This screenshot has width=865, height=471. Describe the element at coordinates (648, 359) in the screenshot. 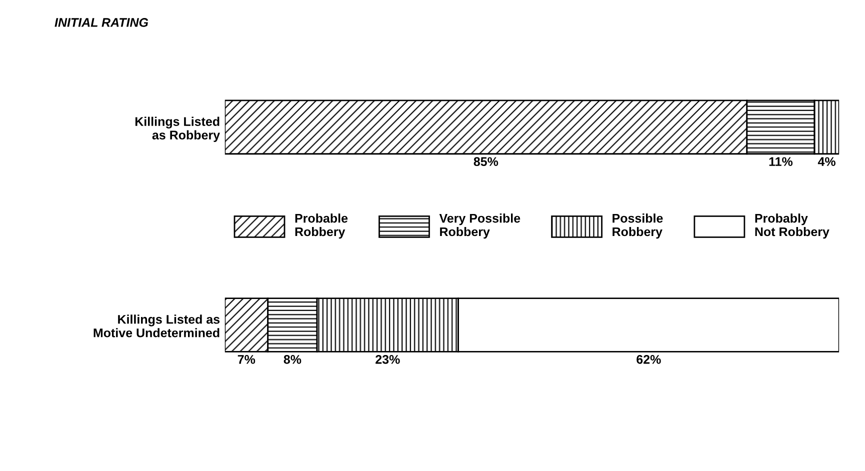

I see `data-label: 62%` at that location.